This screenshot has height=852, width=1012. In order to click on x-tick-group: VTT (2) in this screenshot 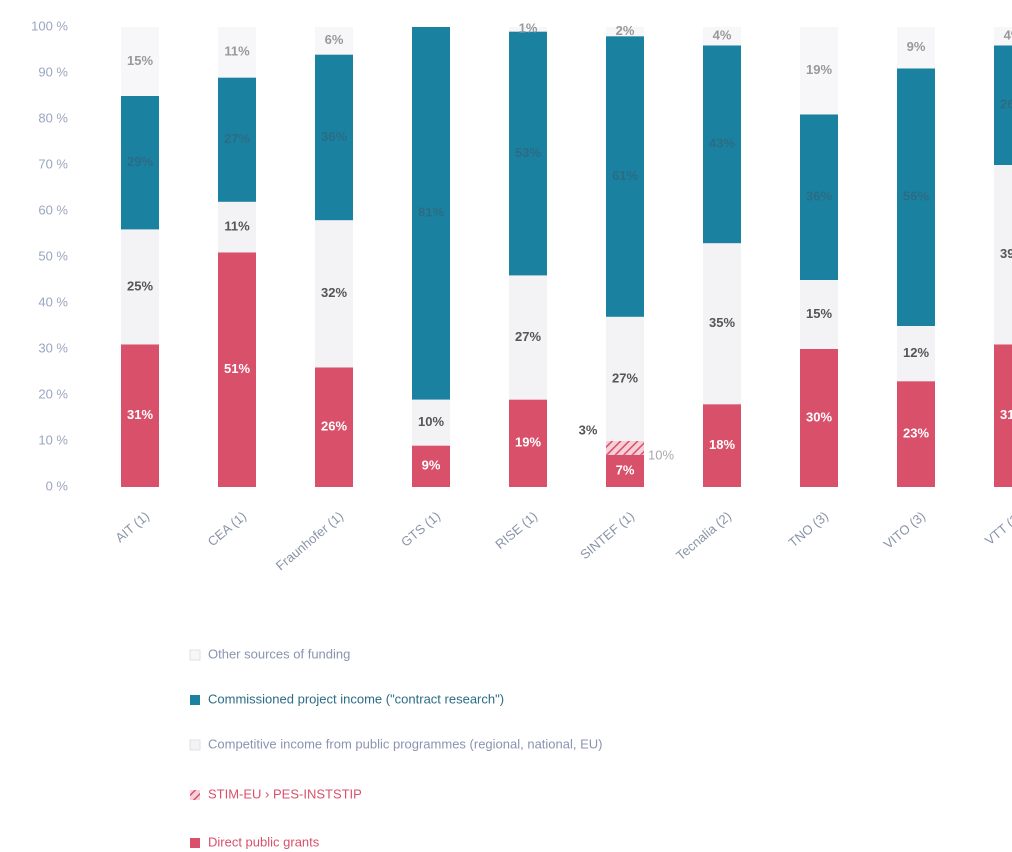, I will do `click(997, 528)`.